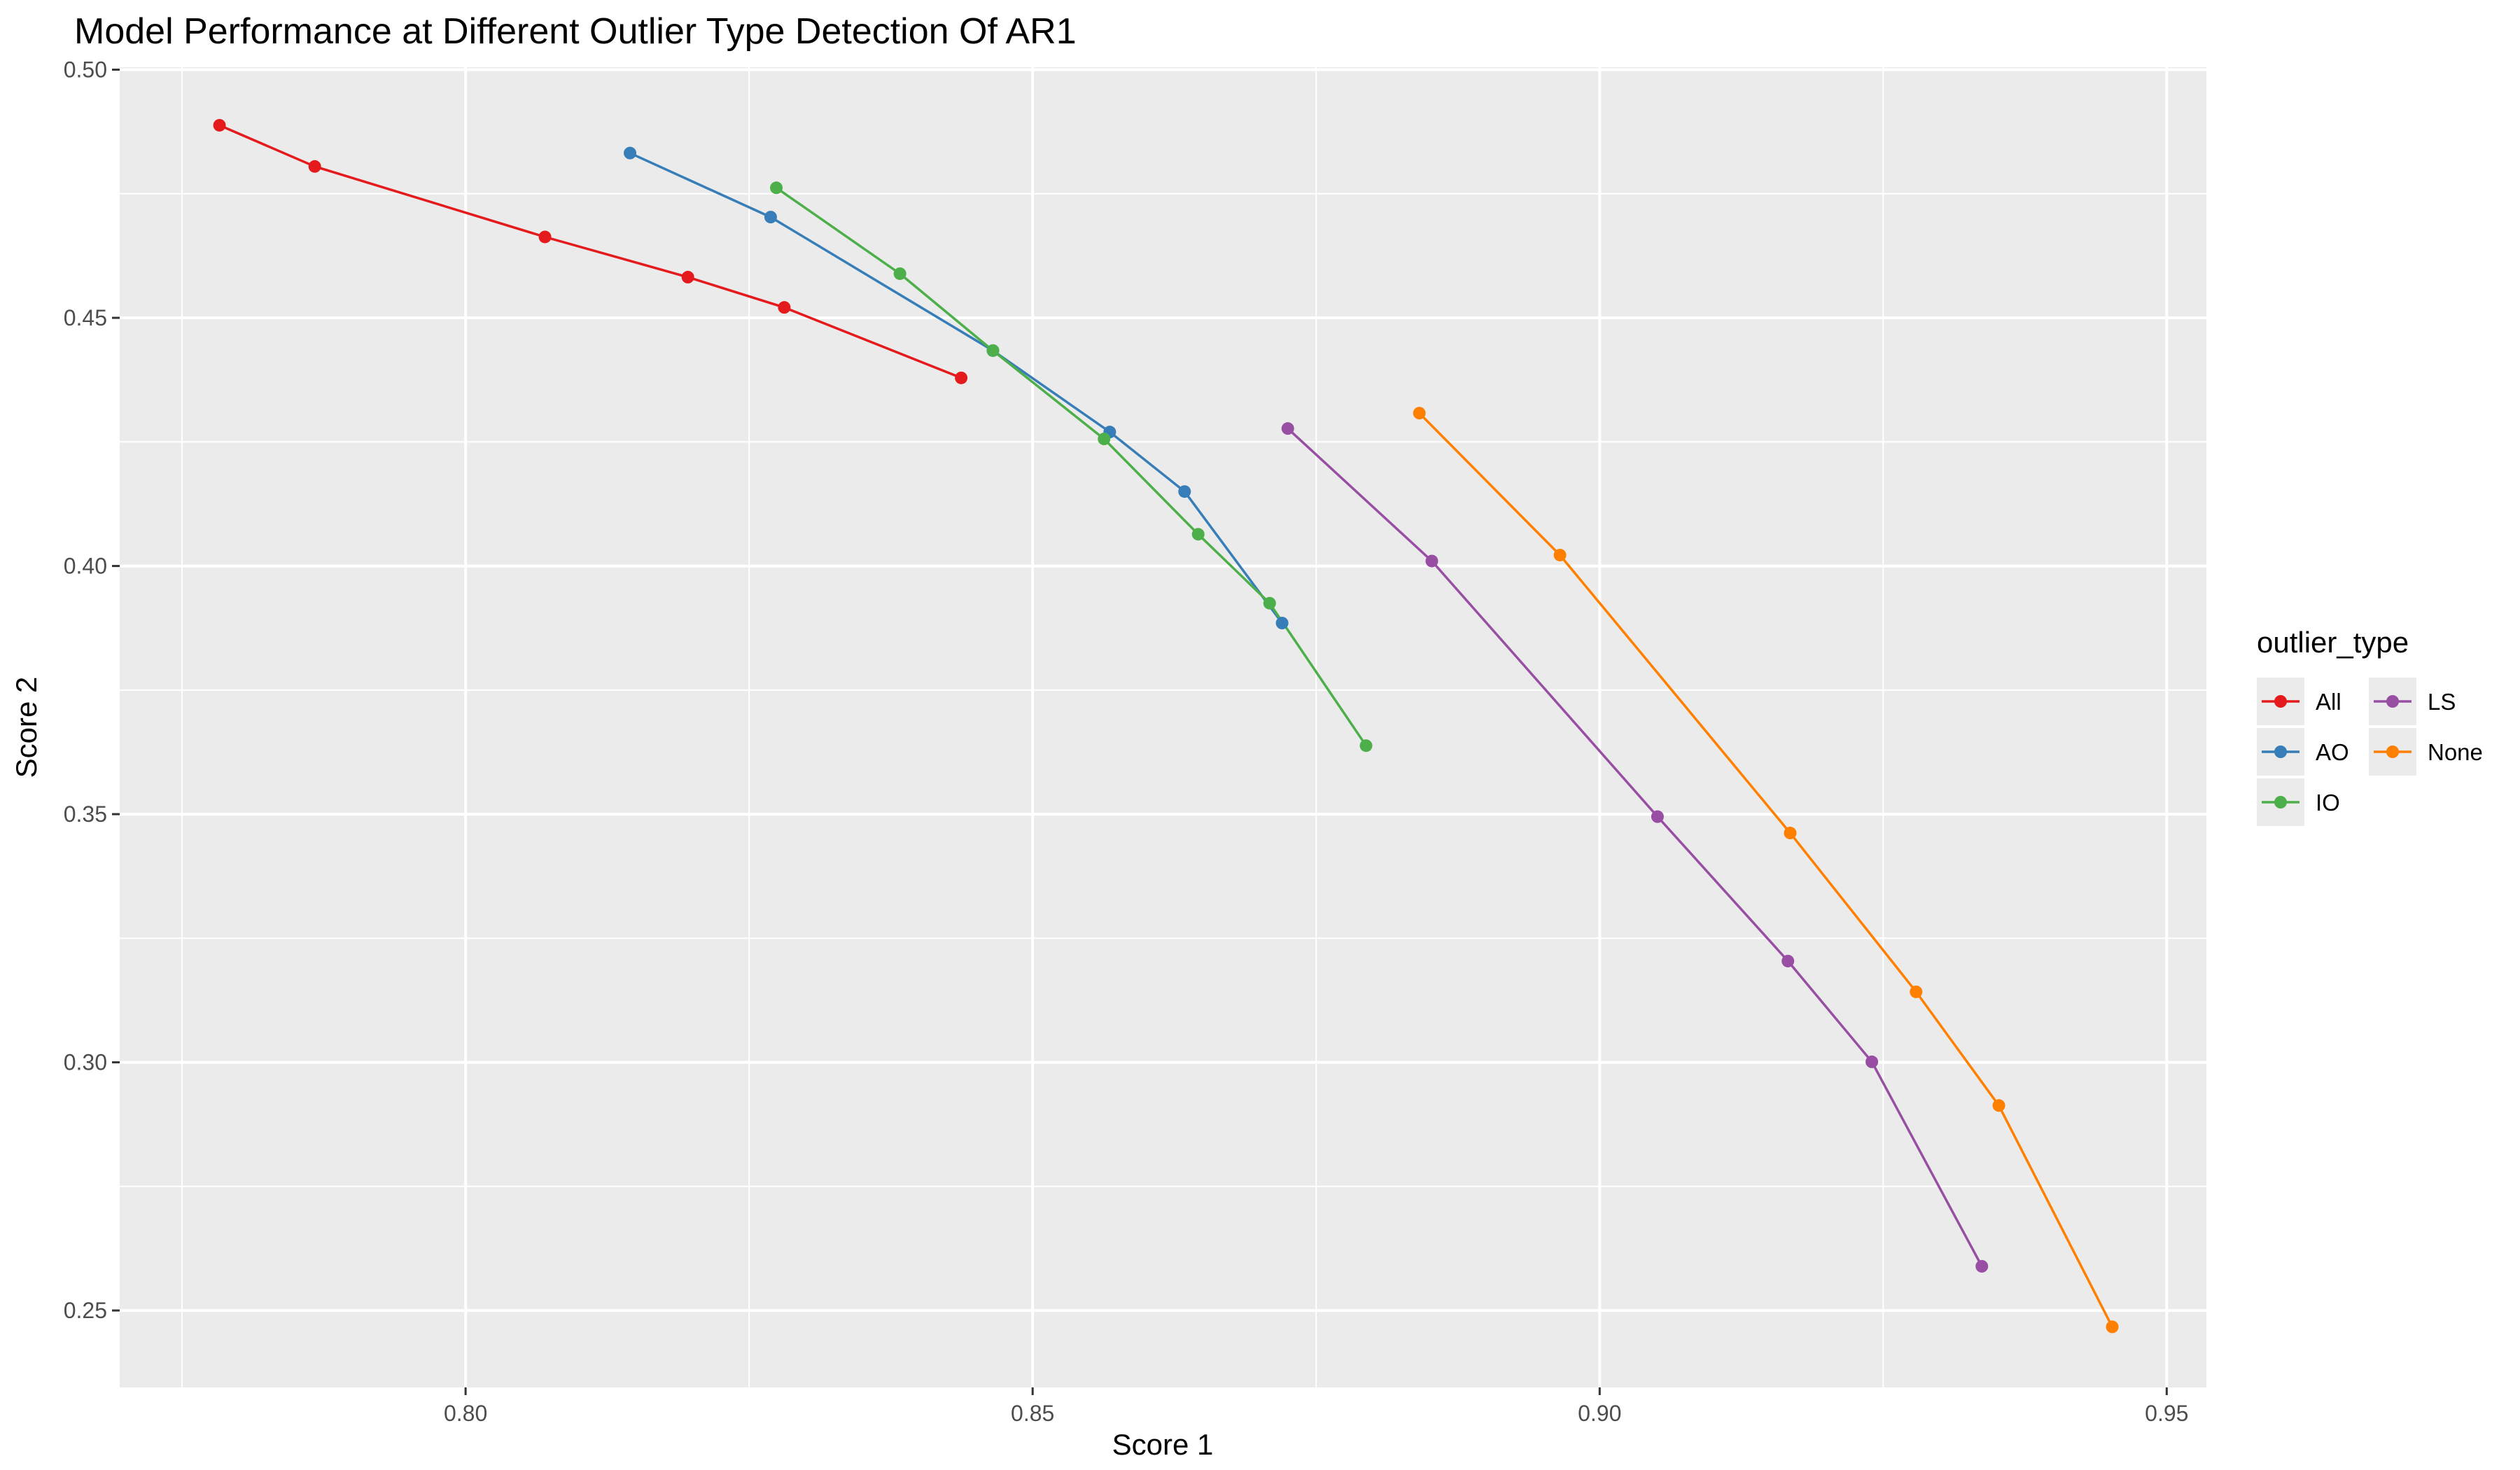 This screenshot has height=1470, width=2520. What do you see at coordinates (2442, 702) in the screenshot?
I see `legend-label-ls: LS` at bounding box center [2442, 702].